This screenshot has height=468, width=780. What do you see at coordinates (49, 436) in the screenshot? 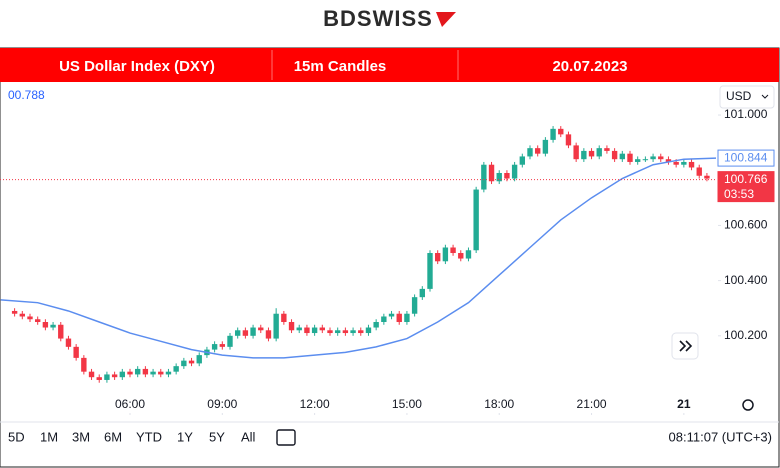
I see `range-button: 1M` at bounding box center [49, 436].